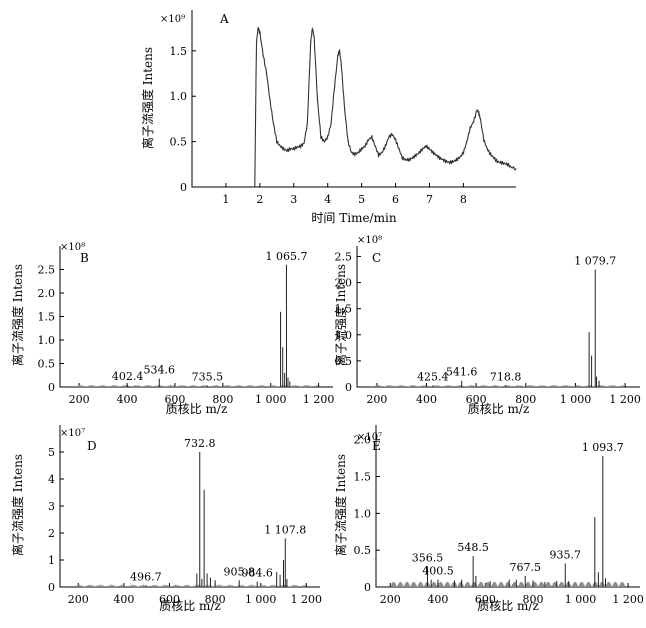 Image resolution: width=646 pixels, height=628 pixels. What do you see at coordinates (429, 199) in the screenshot?
I see `x-tick-label: 7` at bounding box center [429, 199].